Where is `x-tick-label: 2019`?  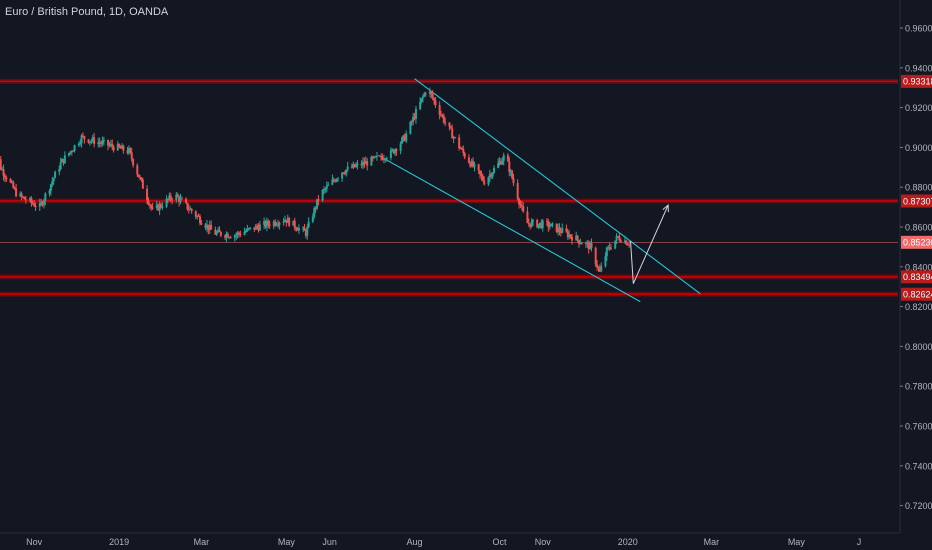
x-tick-label: 2019 is located at coordinates (119, 542).